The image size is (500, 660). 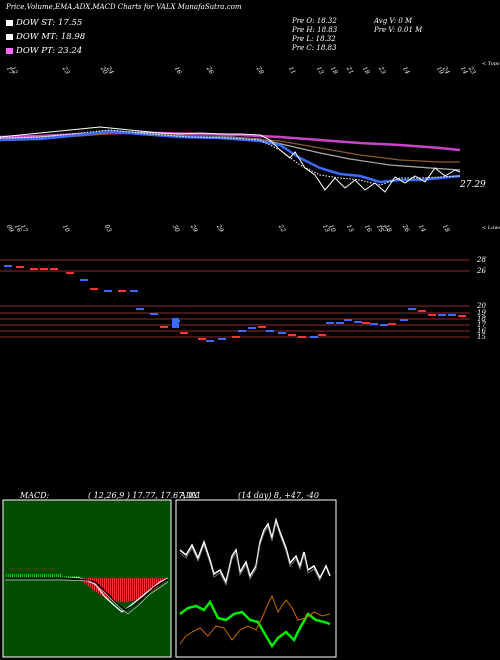 I want to click on legend-mt-label: DOW MT: 18.98, so click(x=51, y=37).